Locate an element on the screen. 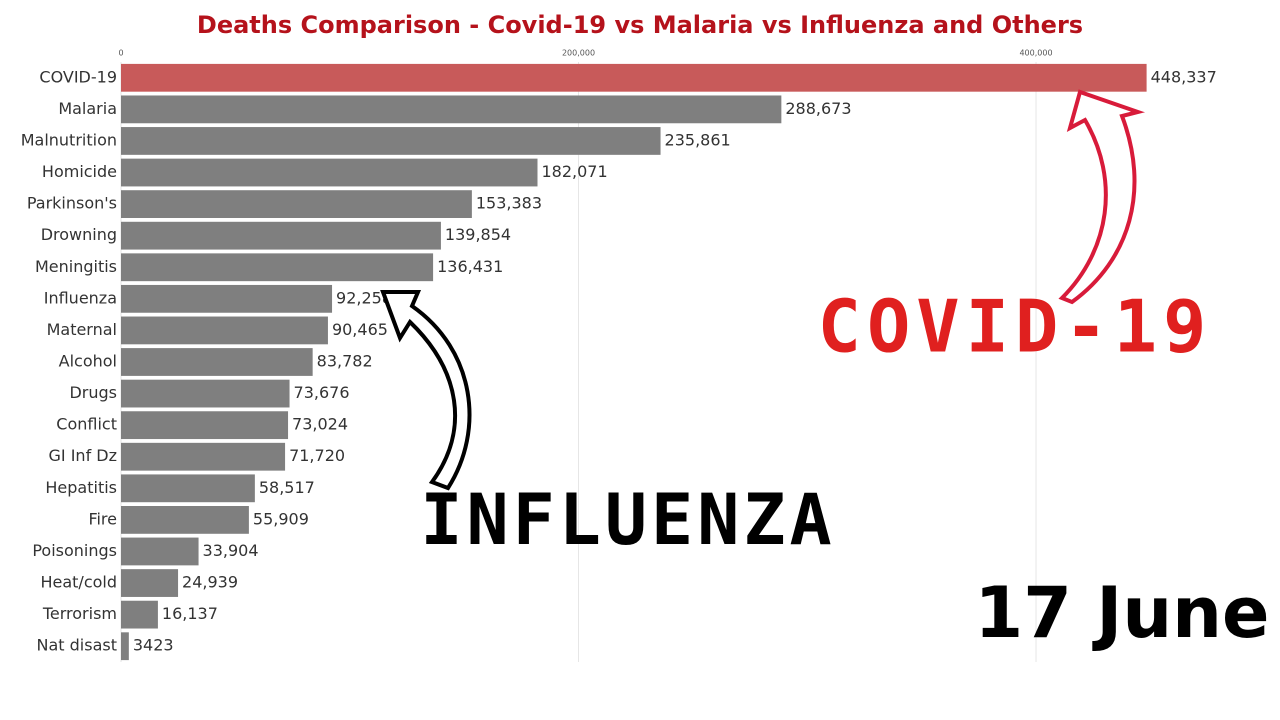 This screenshot has height=720, width=1280. category-label: COVID-19 is located at coordinates (78, 76).